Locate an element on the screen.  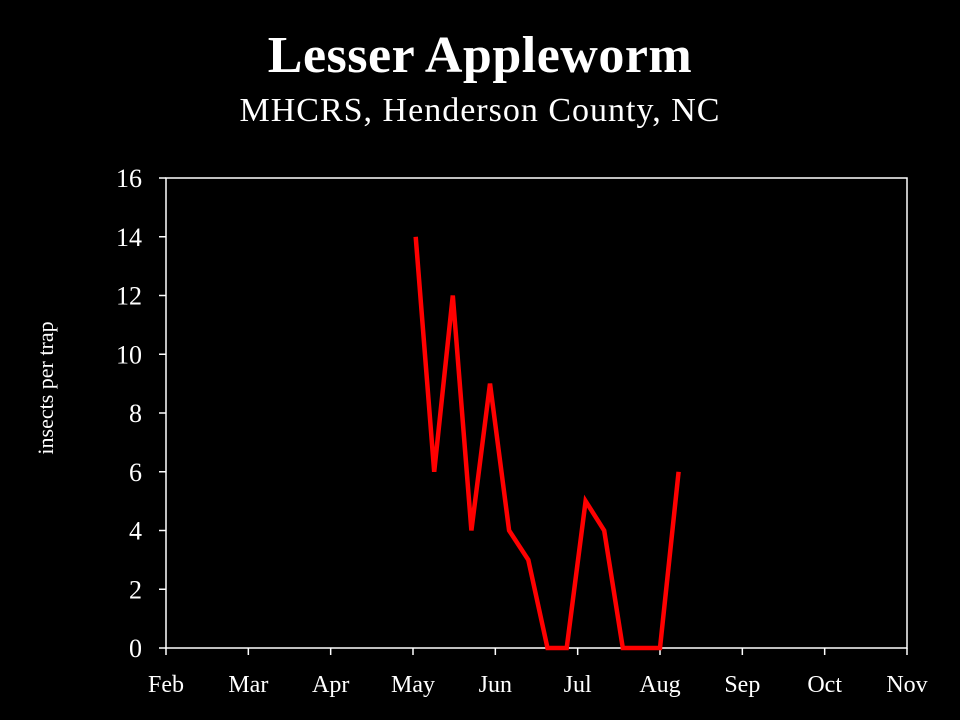
x-tick-label: Jul is located at coordinates (578, 685).